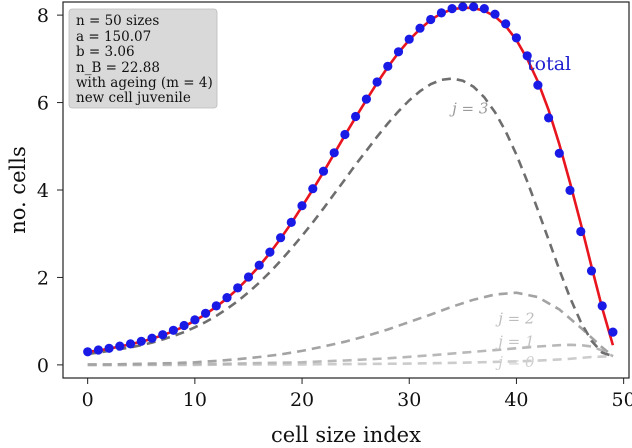  I want to click on curve-j2, so click(350, 328).